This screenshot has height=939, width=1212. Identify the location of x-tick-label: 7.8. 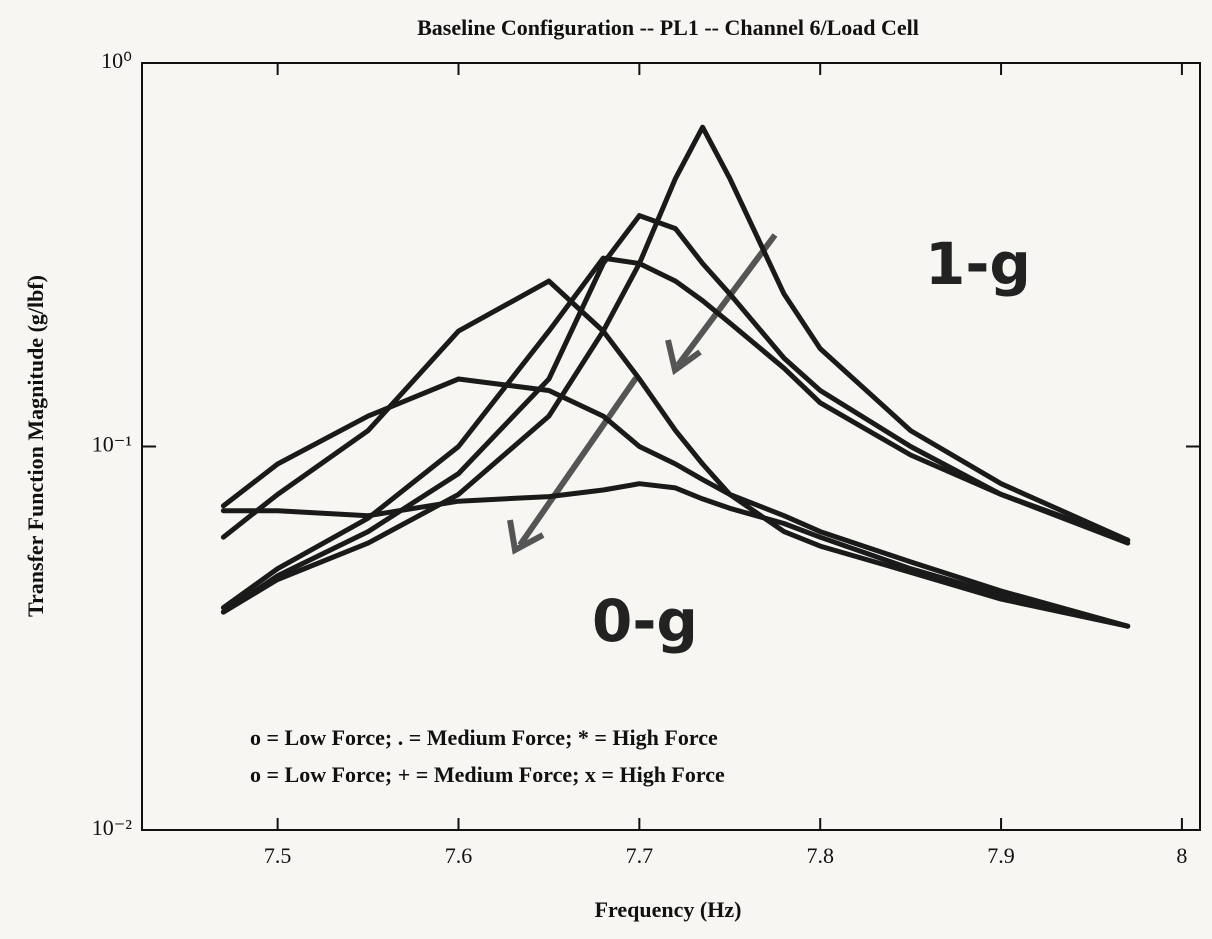
(820, 855).